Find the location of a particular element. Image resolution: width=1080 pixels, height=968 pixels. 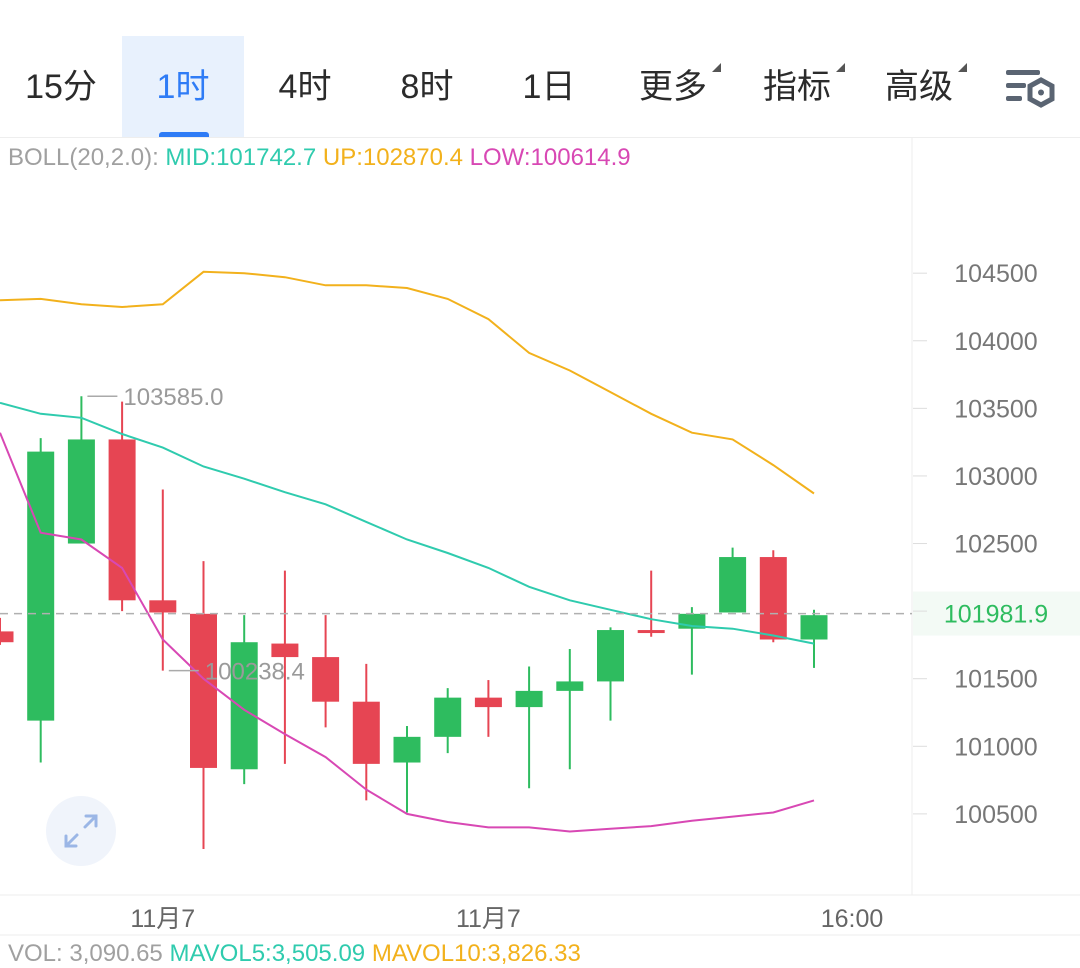

boll-mid-value: MID:101742.7 is located at coordinates (241, 157).